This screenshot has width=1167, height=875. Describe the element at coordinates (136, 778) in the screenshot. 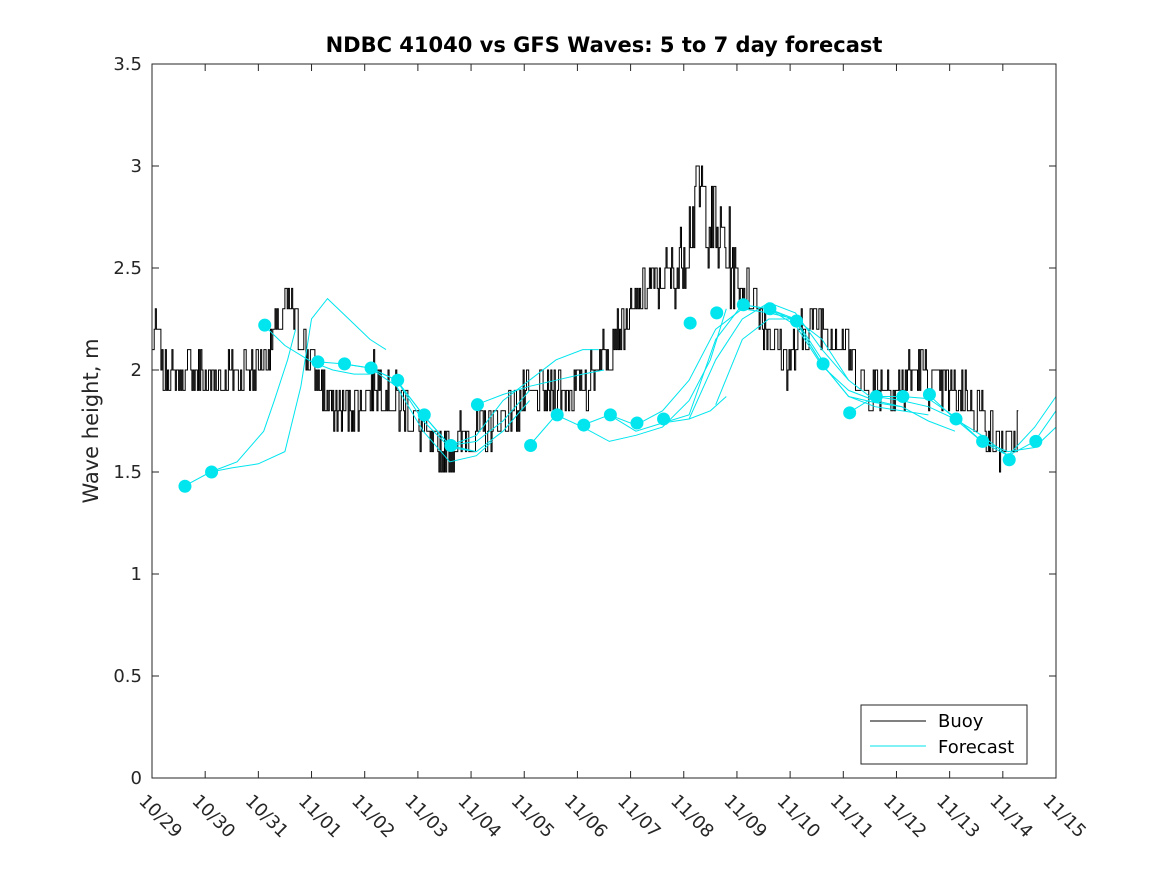

I see `y-tick-label: 0` at that location.